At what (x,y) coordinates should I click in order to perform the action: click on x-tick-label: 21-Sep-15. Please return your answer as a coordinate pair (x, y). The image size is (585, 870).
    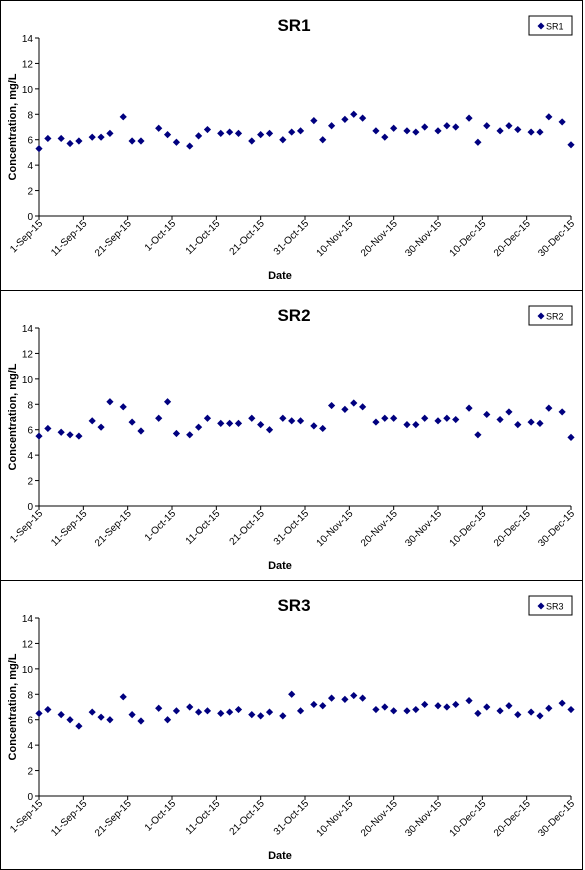
    Looking at the image, I should click on (113, 528).